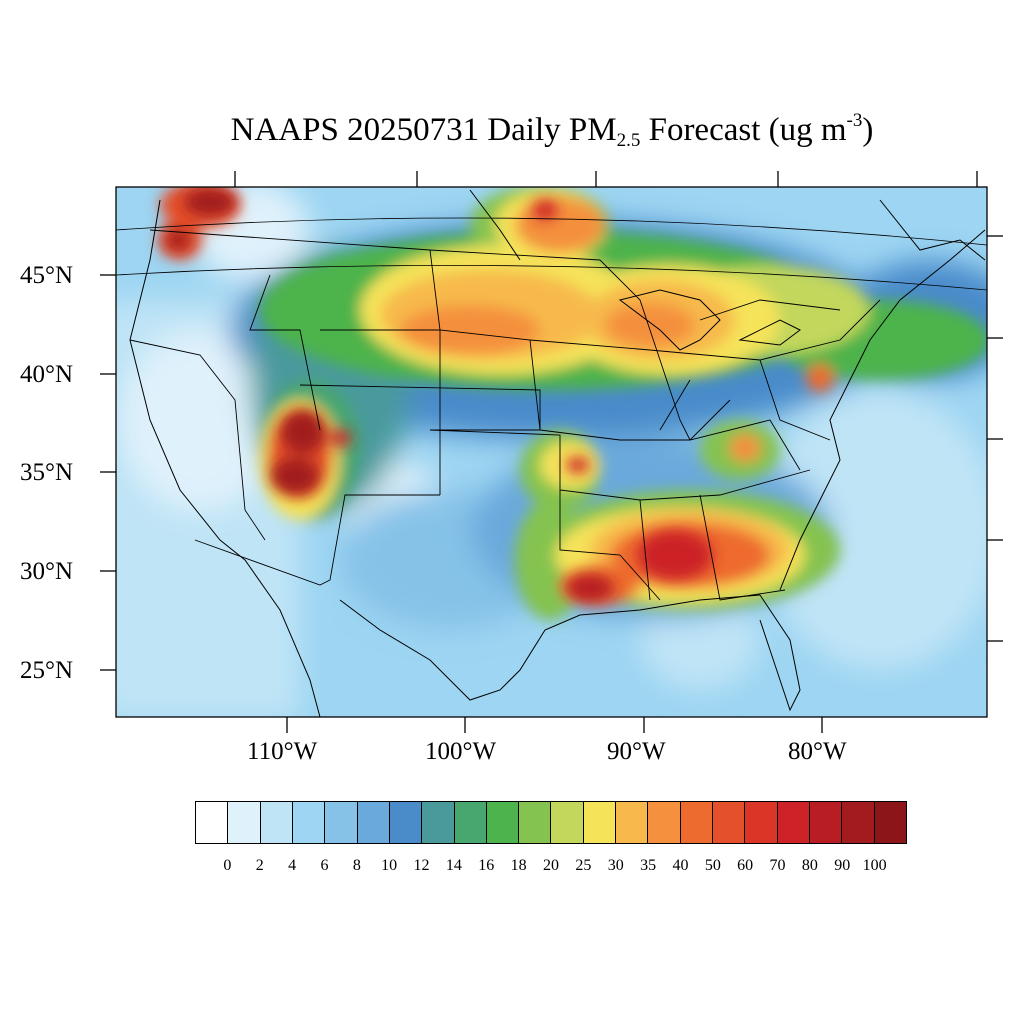  Describe the element at coordinates (868, 130) in the screenshot. I see `title-suffix: )` at that location.